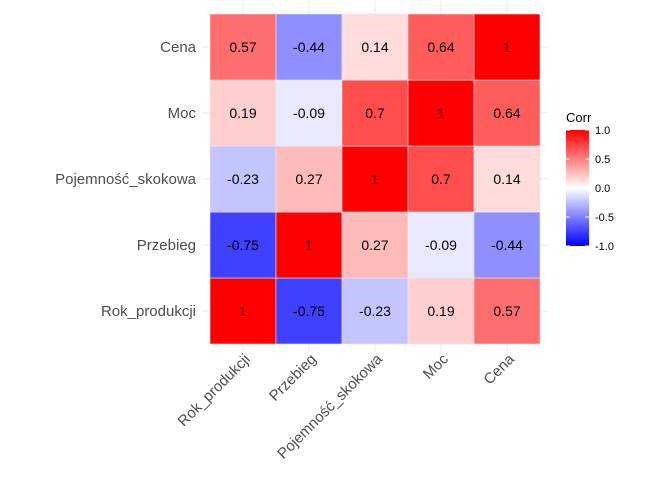 Image resolution: width=672 pixels, height=480 pixels. What do you see at coordinates (499, 369) in the screenshot?
I see `x-tick-label: Cena` at bounding box center [499, 369].